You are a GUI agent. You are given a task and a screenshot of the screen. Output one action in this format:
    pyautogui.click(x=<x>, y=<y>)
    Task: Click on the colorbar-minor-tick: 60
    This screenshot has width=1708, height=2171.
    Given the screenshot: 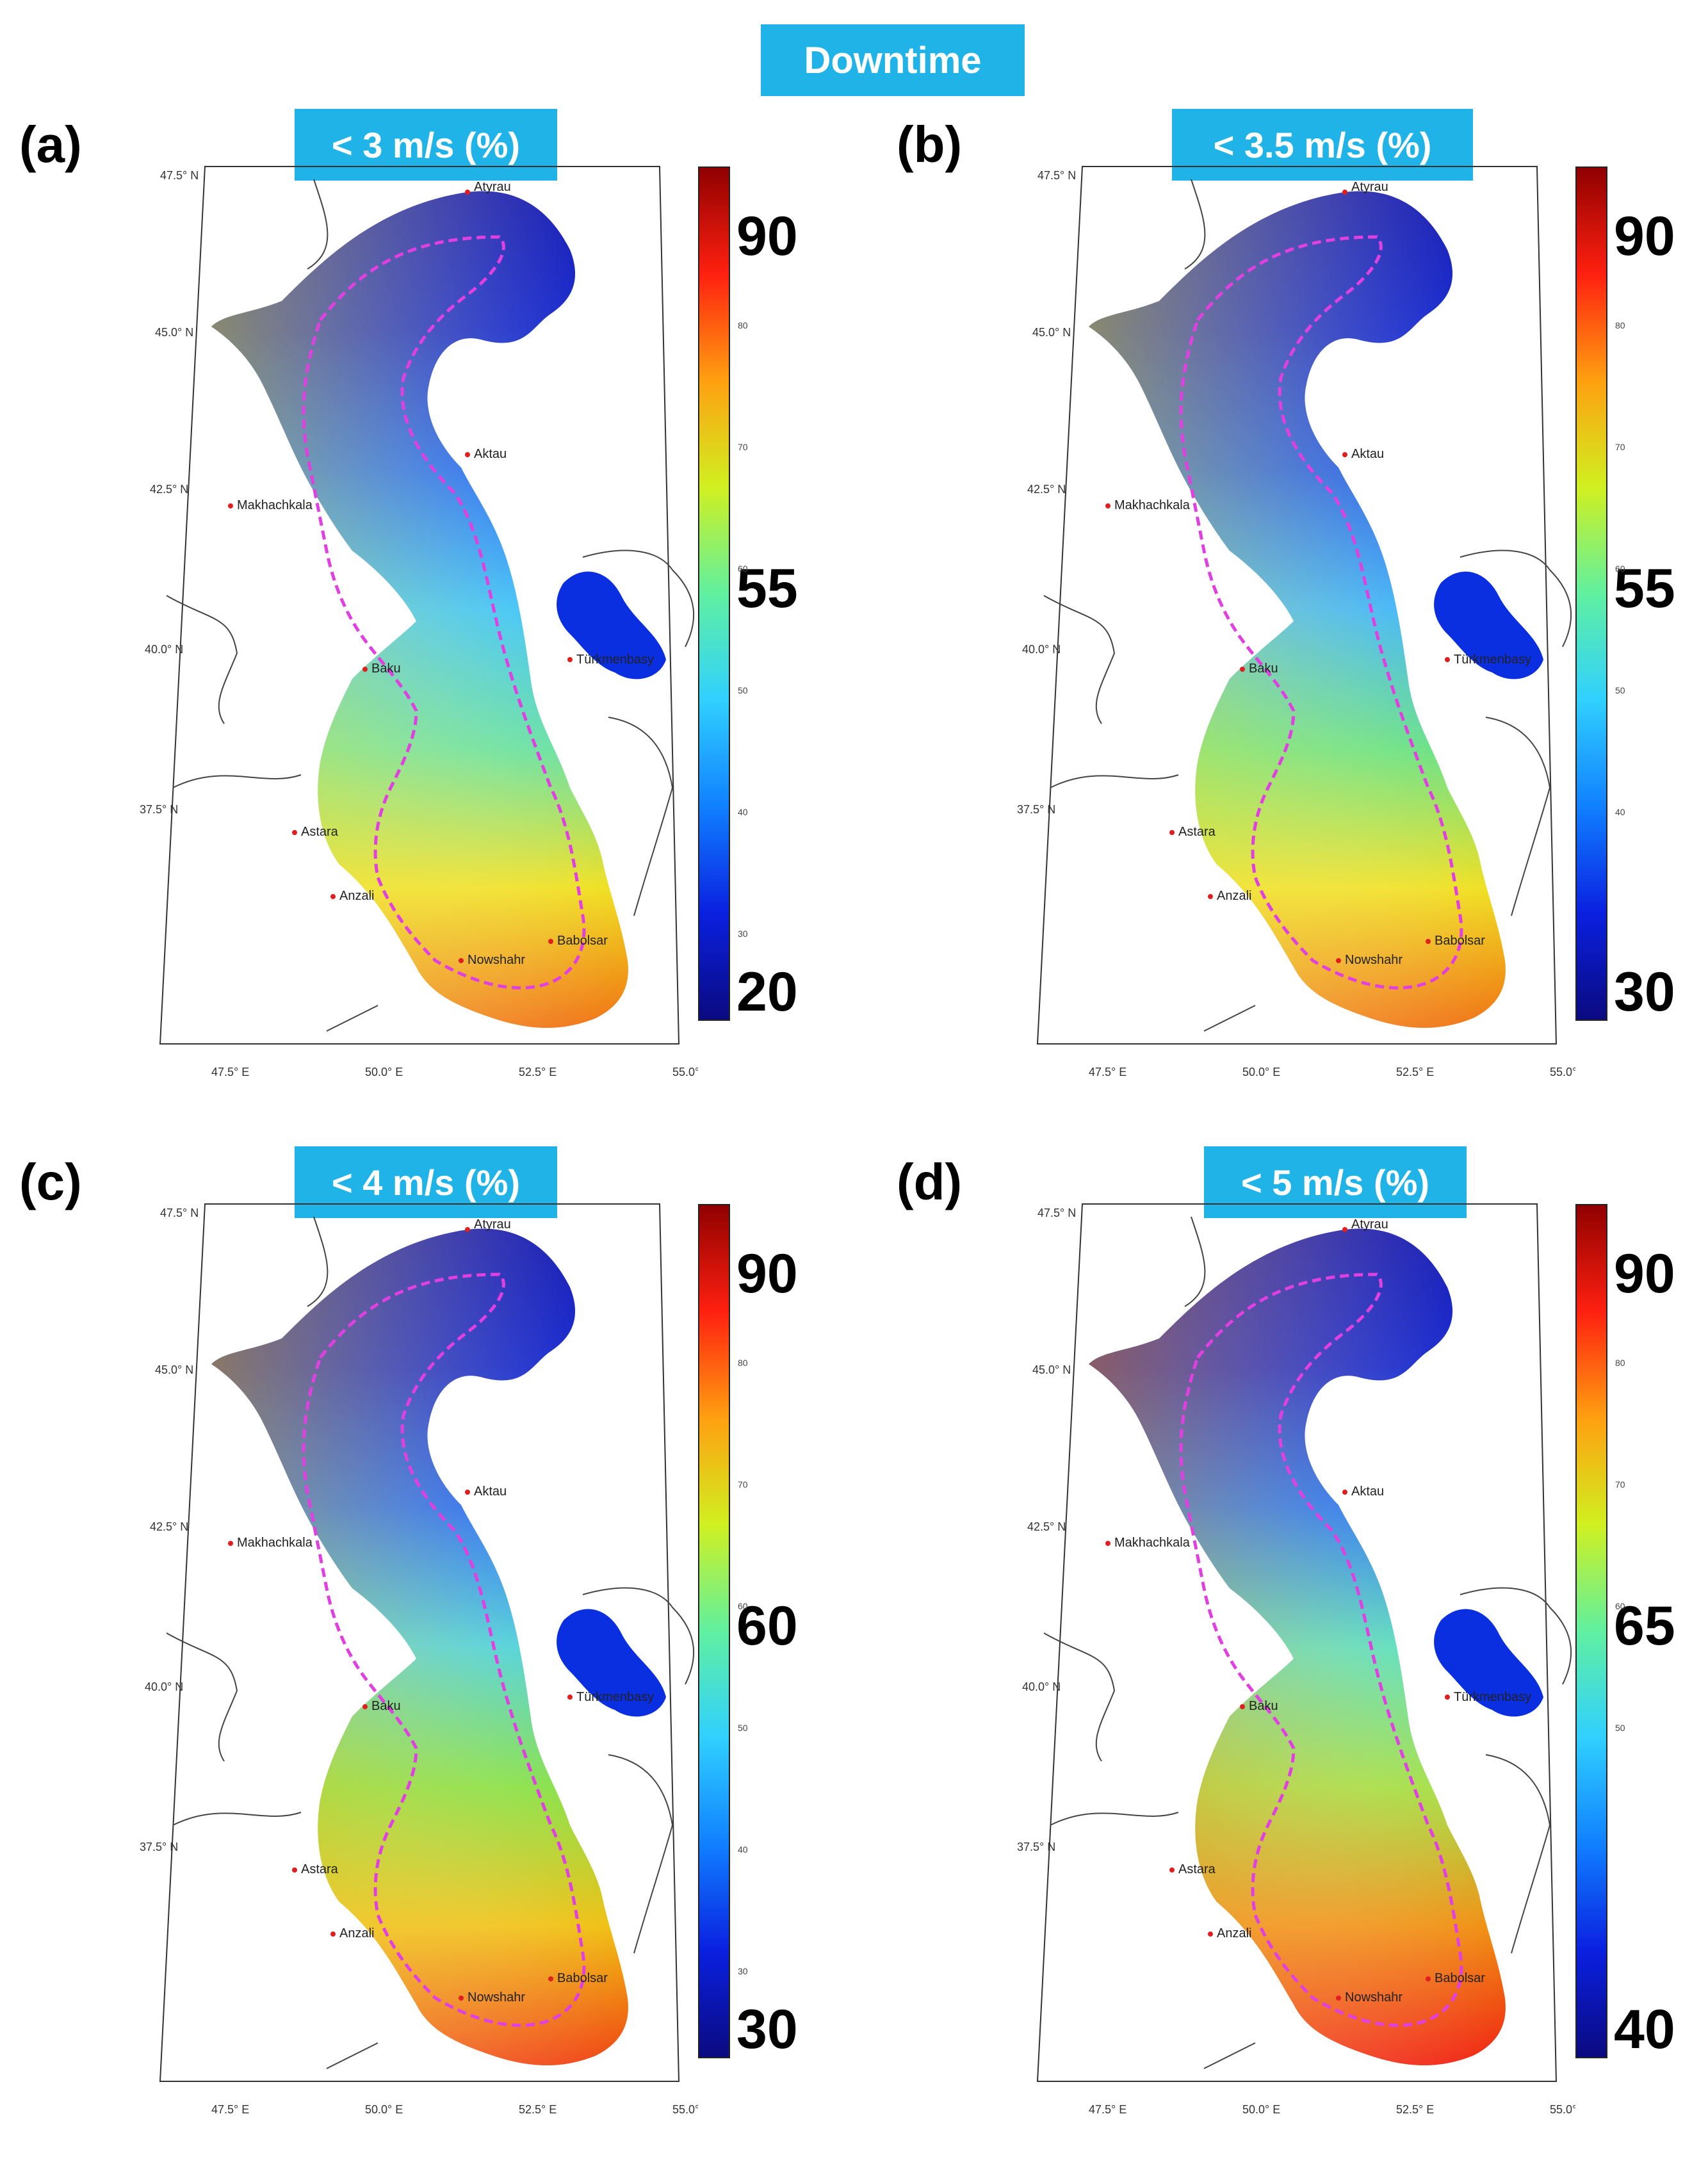 What is the action you would take?
    pyautogui.click(x=1620, y=569)
    